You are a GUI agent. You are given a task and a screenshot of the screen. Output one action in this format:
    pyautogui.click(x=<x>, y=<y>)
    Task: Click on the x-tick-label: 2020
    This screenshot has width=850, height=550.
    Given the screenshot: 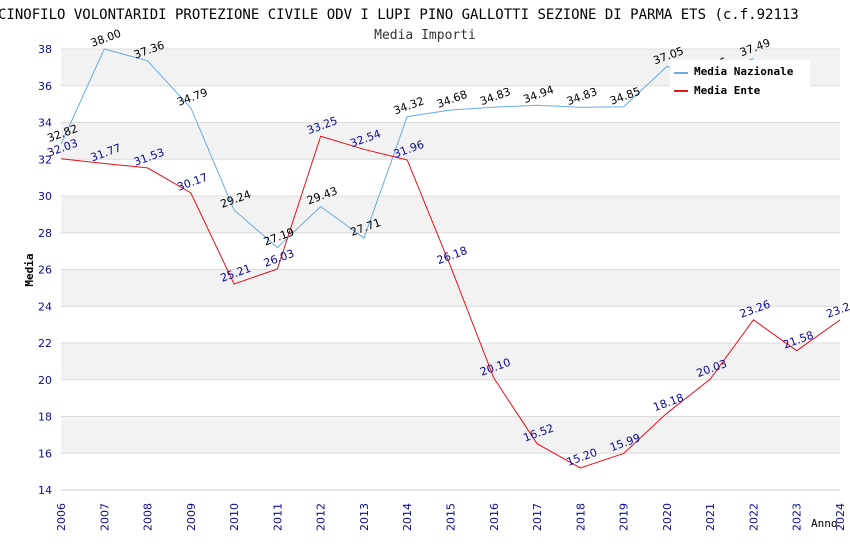 What is the action you would take?
    pyautogui.click(x=667, y=517)
    